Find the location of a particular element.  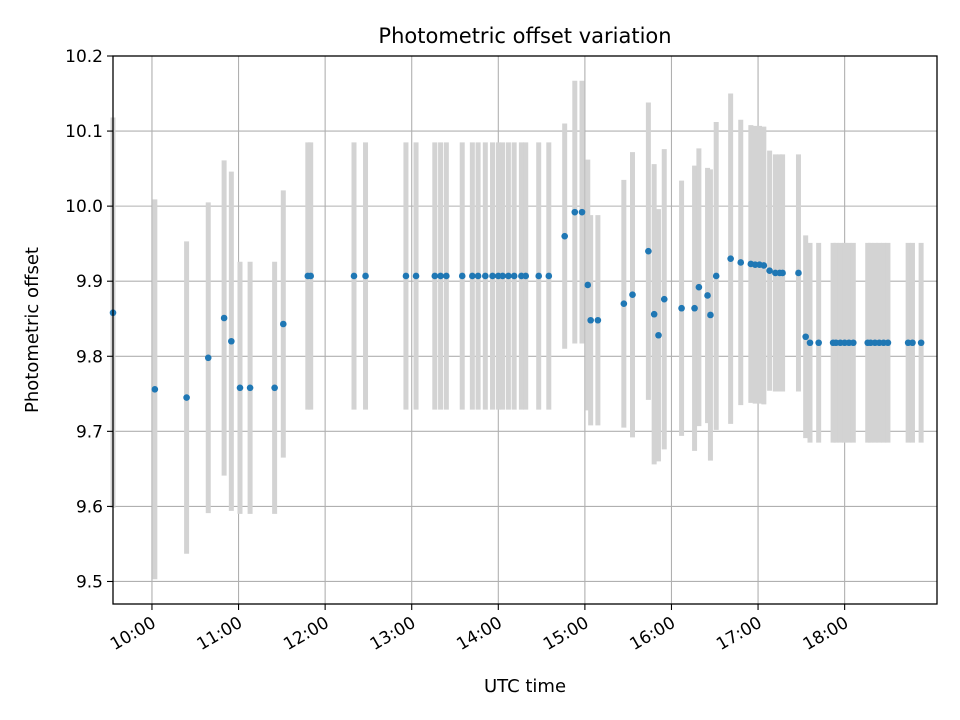

y-tick-label: 9.8 is located at coordinates (89, 357).